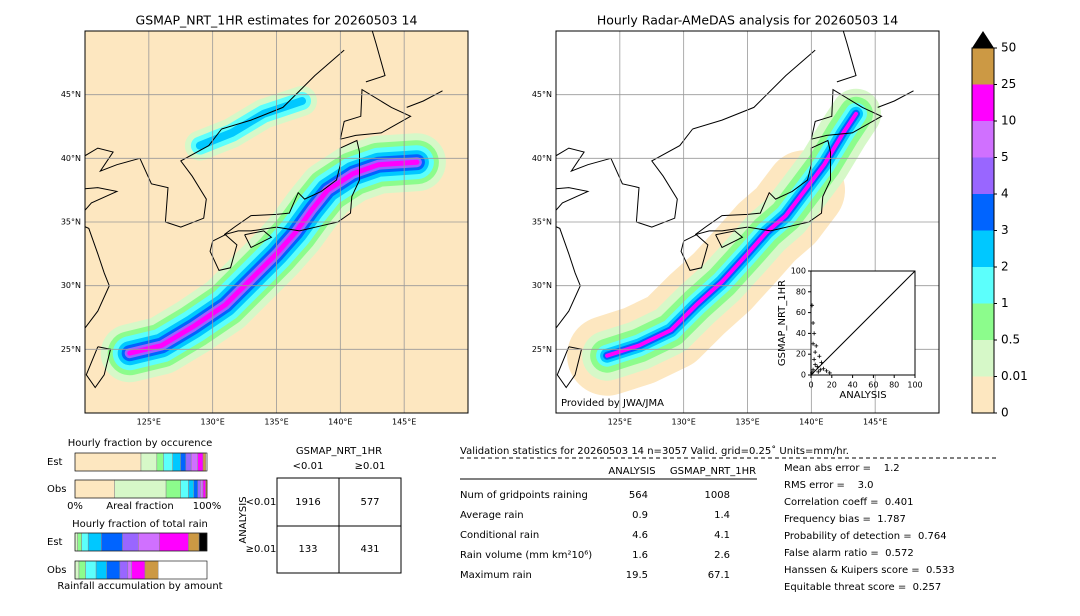 The image size is (1080, 616). Describe the element at coordinates (853, 385) in the screenshot. I see `x-tick-label: 40` at that location.